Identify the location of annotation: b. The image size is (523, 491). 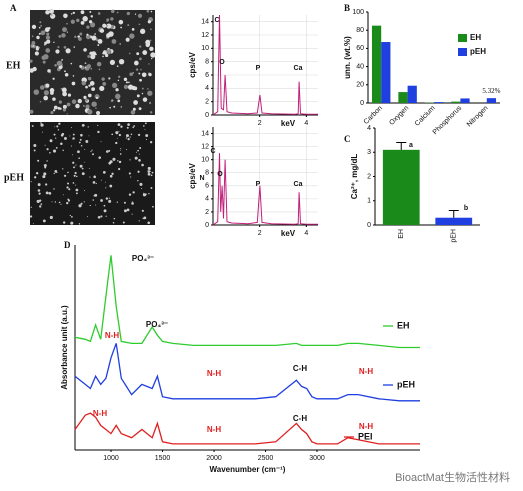
(466, 208).